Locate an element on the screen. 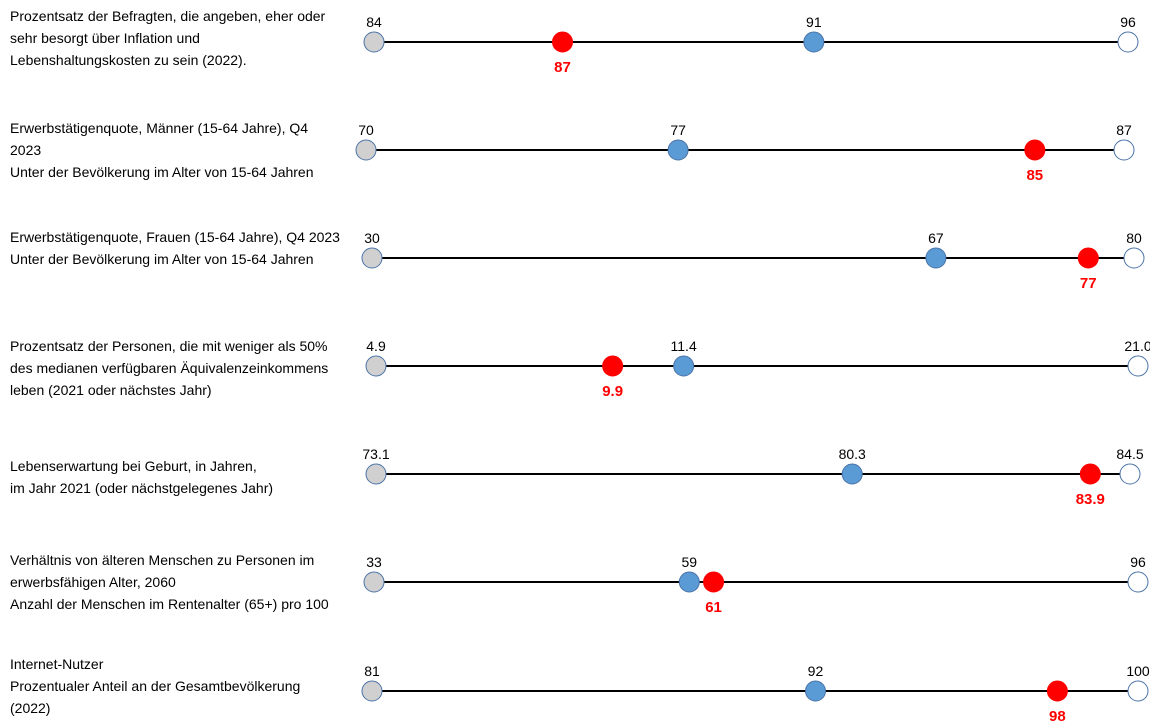 The image size is (1150, 724). max-value-label: 87 is located at coordinates (1124, 130).